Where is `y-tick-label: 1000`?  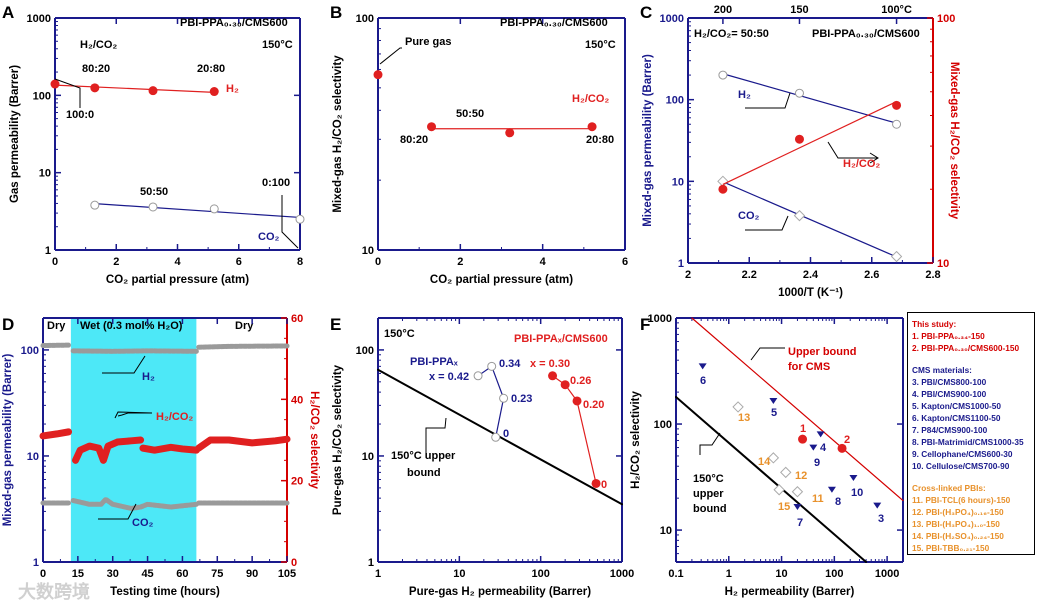 y-tick-label: 1000 is located at coordinates (660, 319).